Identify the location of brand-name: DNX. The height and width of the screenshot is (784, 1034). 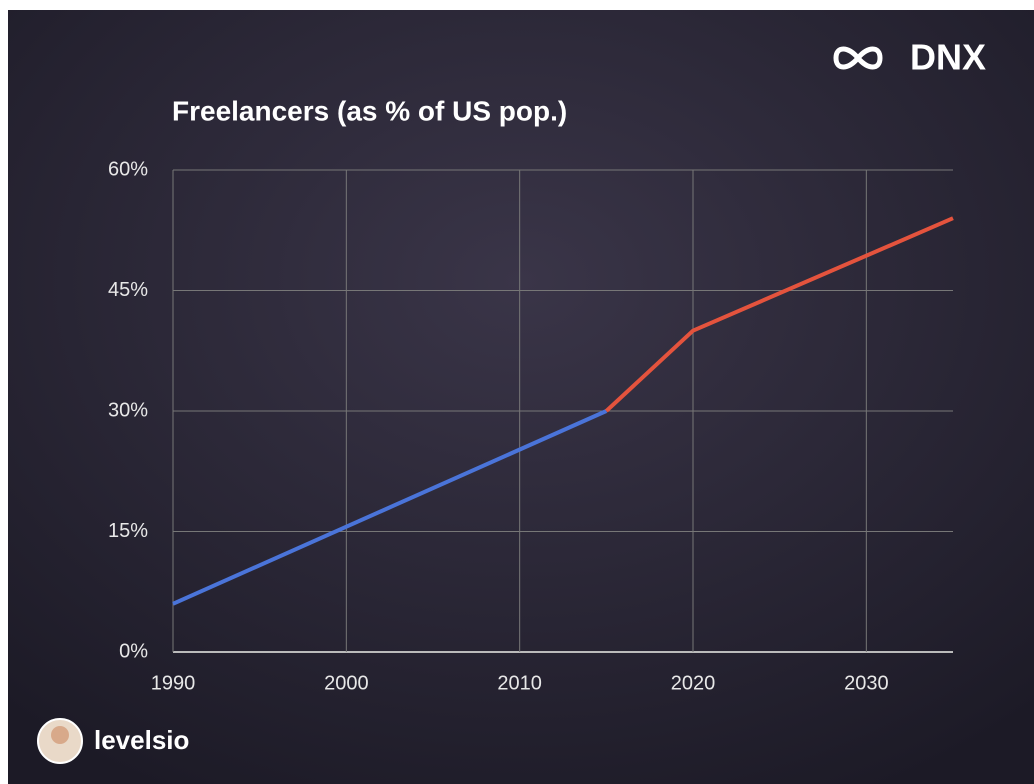
(948, 57).